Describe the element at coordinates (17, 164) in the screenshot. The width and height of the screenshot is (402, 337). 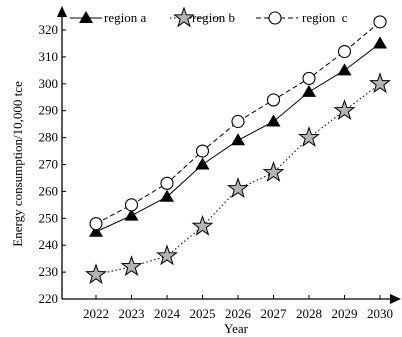
I see `y-axis-title: Energy consumption/10,000 tce` at that location.